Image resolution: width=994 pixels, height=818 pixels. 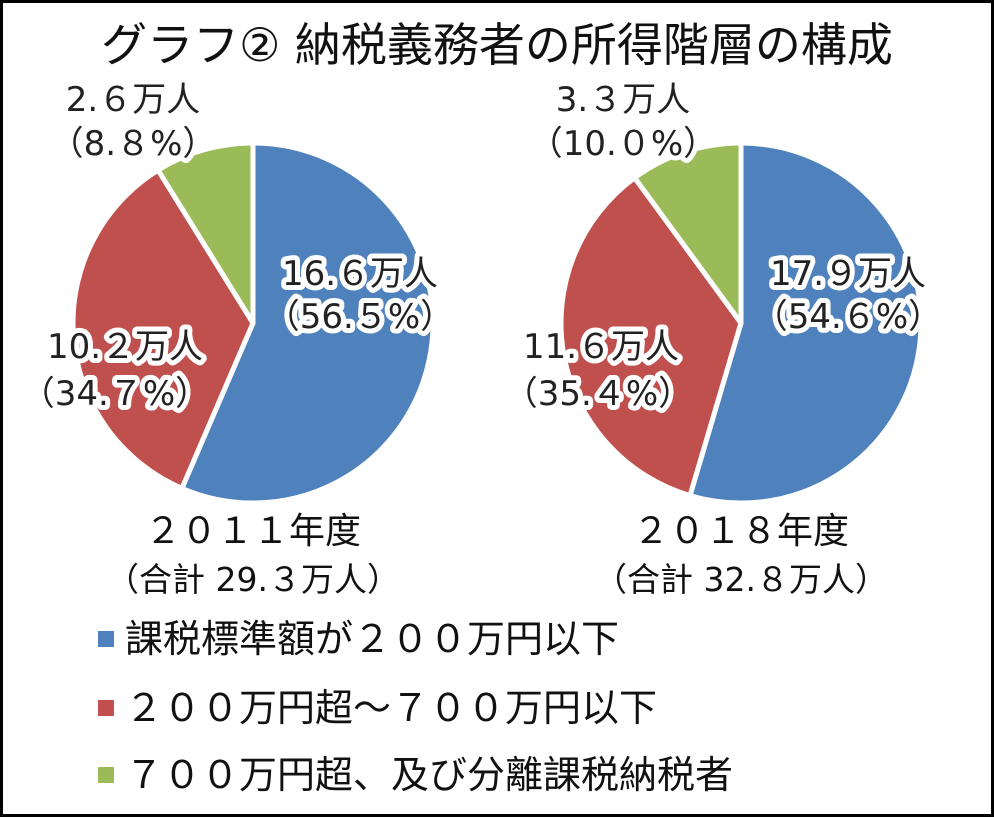 I want to click on legend-swatch-red, so click(x=106, y=708).